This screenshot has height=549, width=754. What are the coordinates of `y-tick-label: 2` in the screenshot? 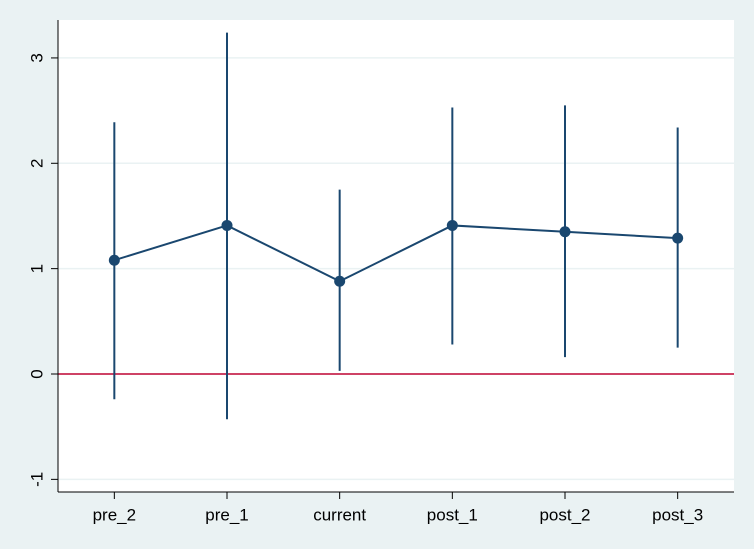 It's located at (36, 163).